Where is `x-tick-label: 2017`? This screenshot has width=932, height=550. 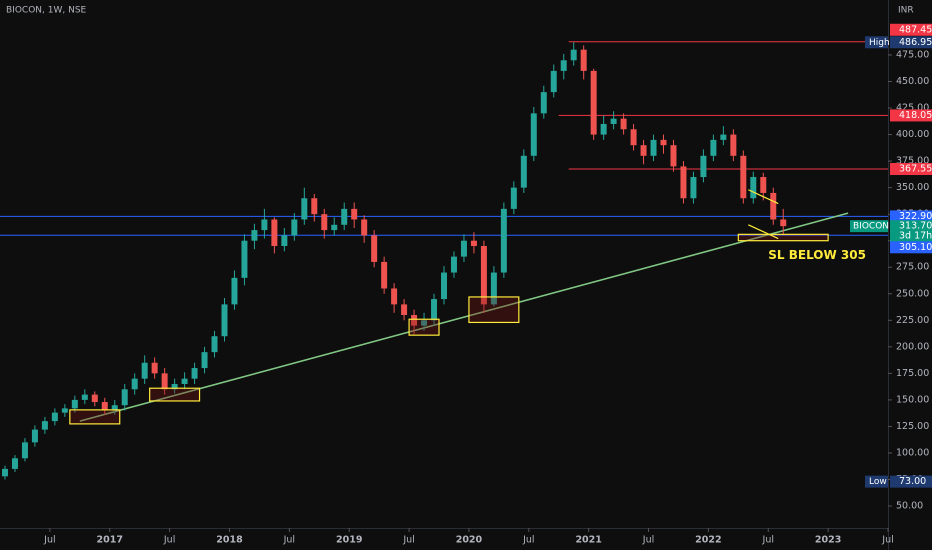
x-tick-label: 2017 is located at coordinates (110, 540).